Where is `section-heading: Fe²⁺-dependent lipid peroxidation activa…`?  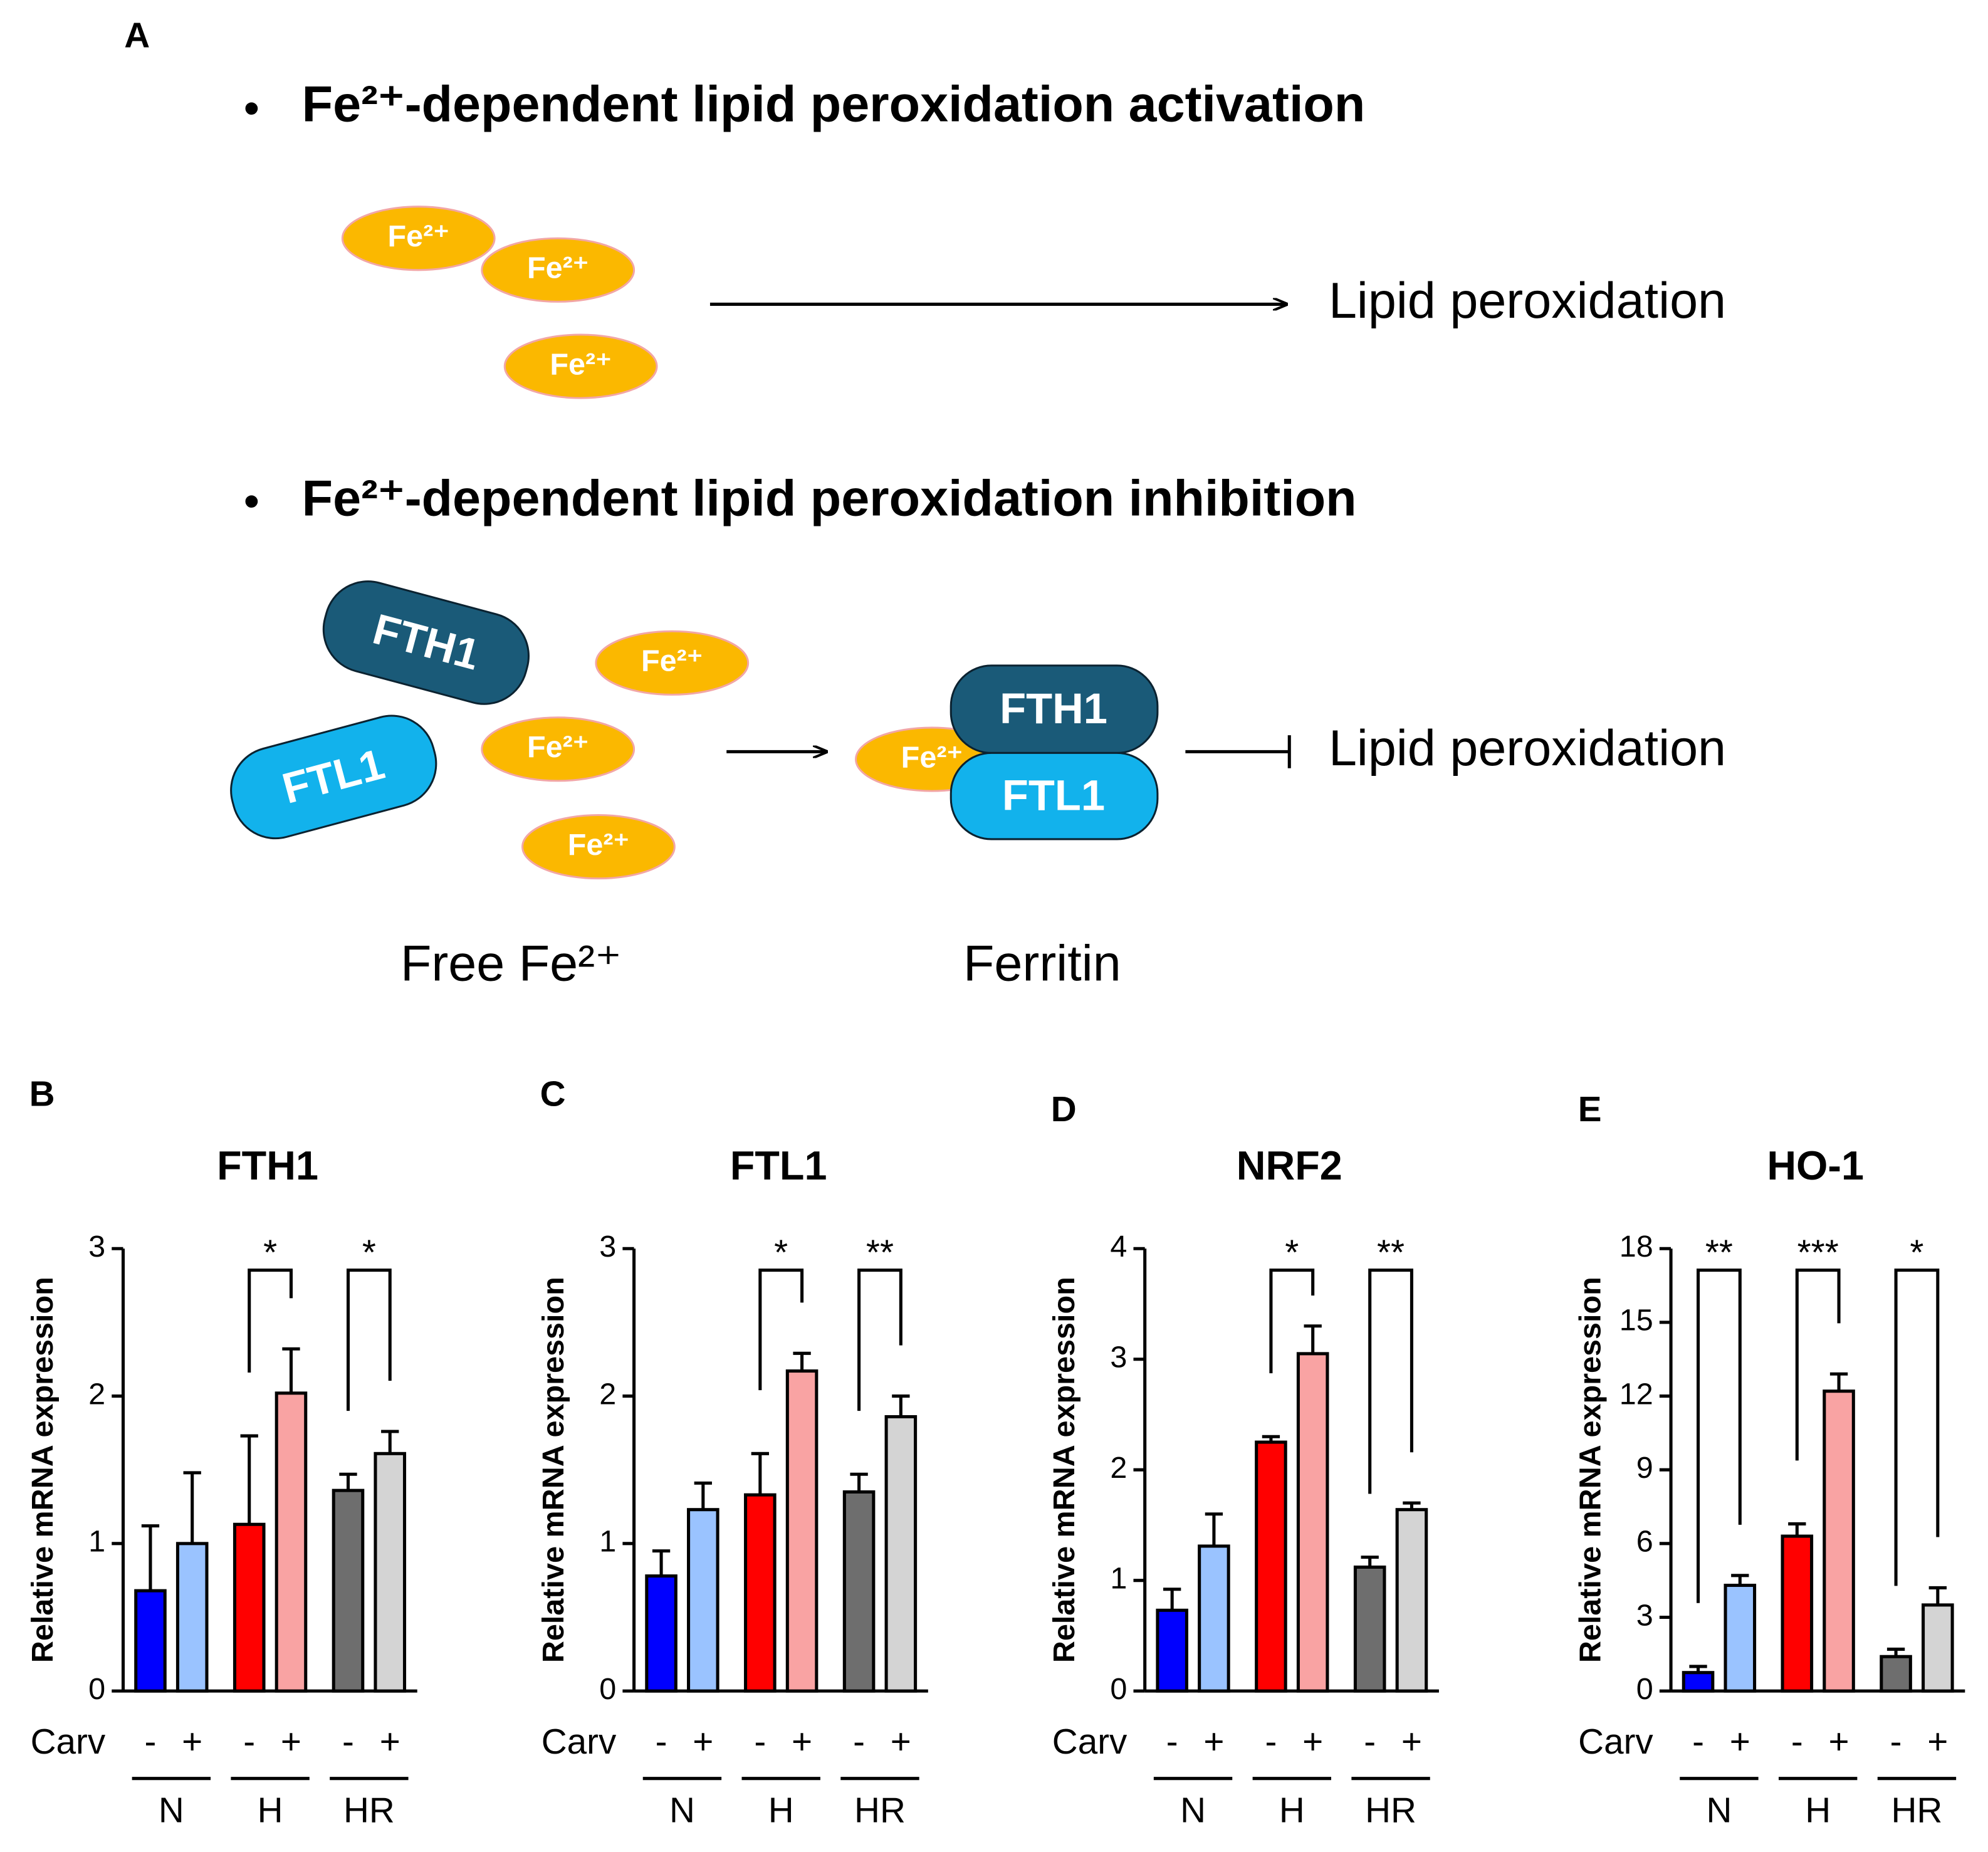
section-heading: Fe²⁺-dependent lipid peroxidation activa… is located at coordinates (834, 104).